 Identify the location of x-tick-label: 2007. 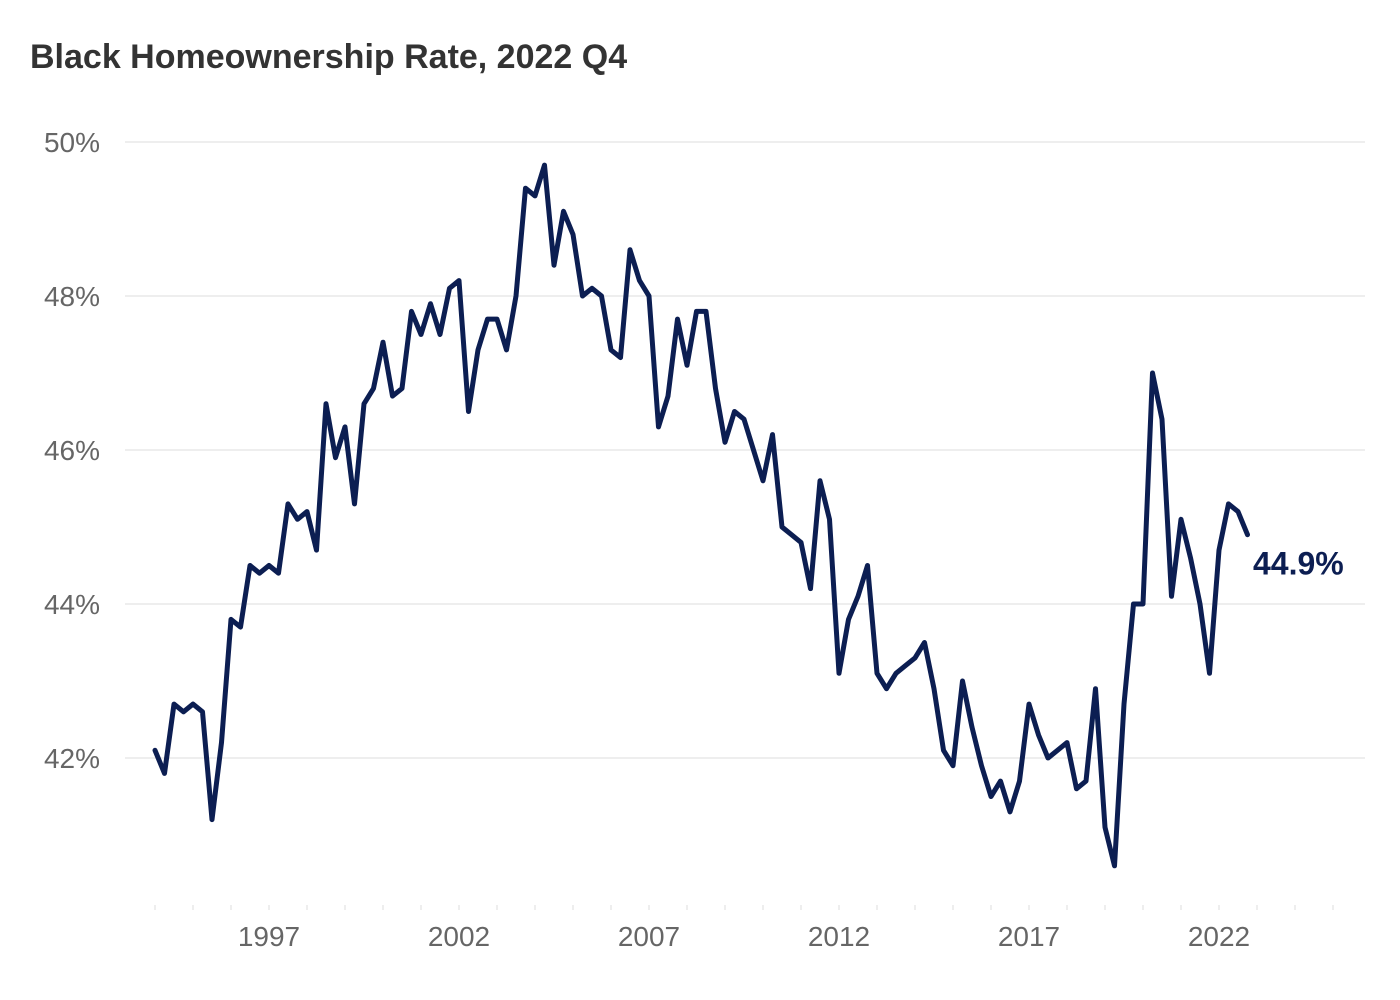
(649, 936).